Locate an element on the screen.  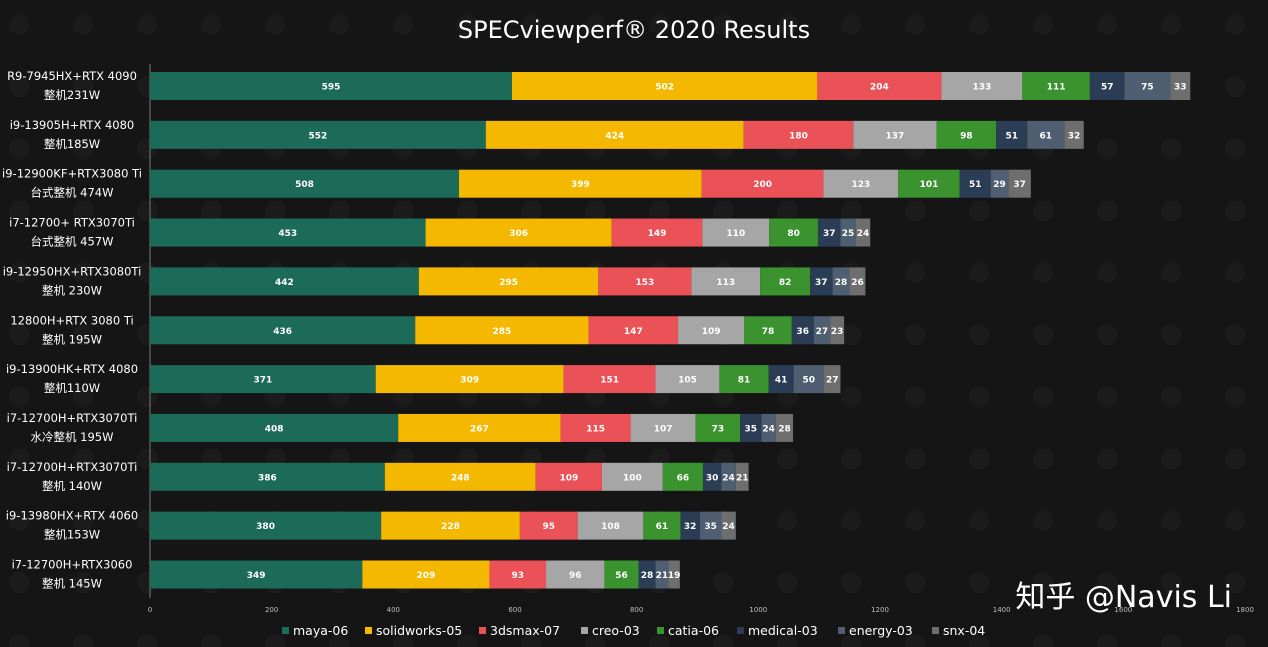
data-label: 295 is located at coordinates (508, 283).